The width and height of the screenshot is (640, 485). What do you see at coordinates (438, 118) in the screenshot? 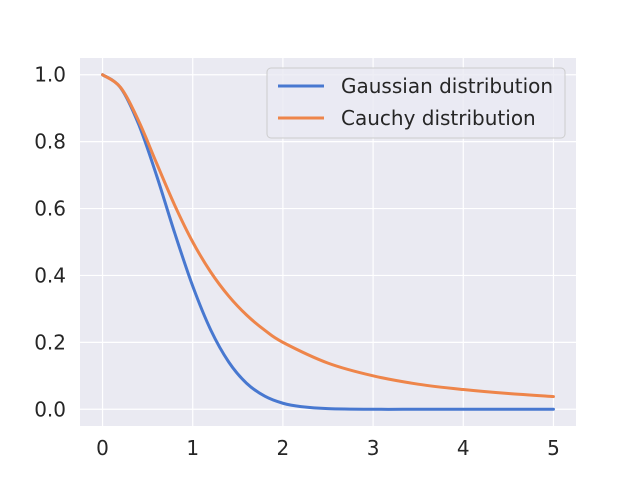
I see `legend-label-cauchy: Cauchy distribution` at bounding box center [438, 118].